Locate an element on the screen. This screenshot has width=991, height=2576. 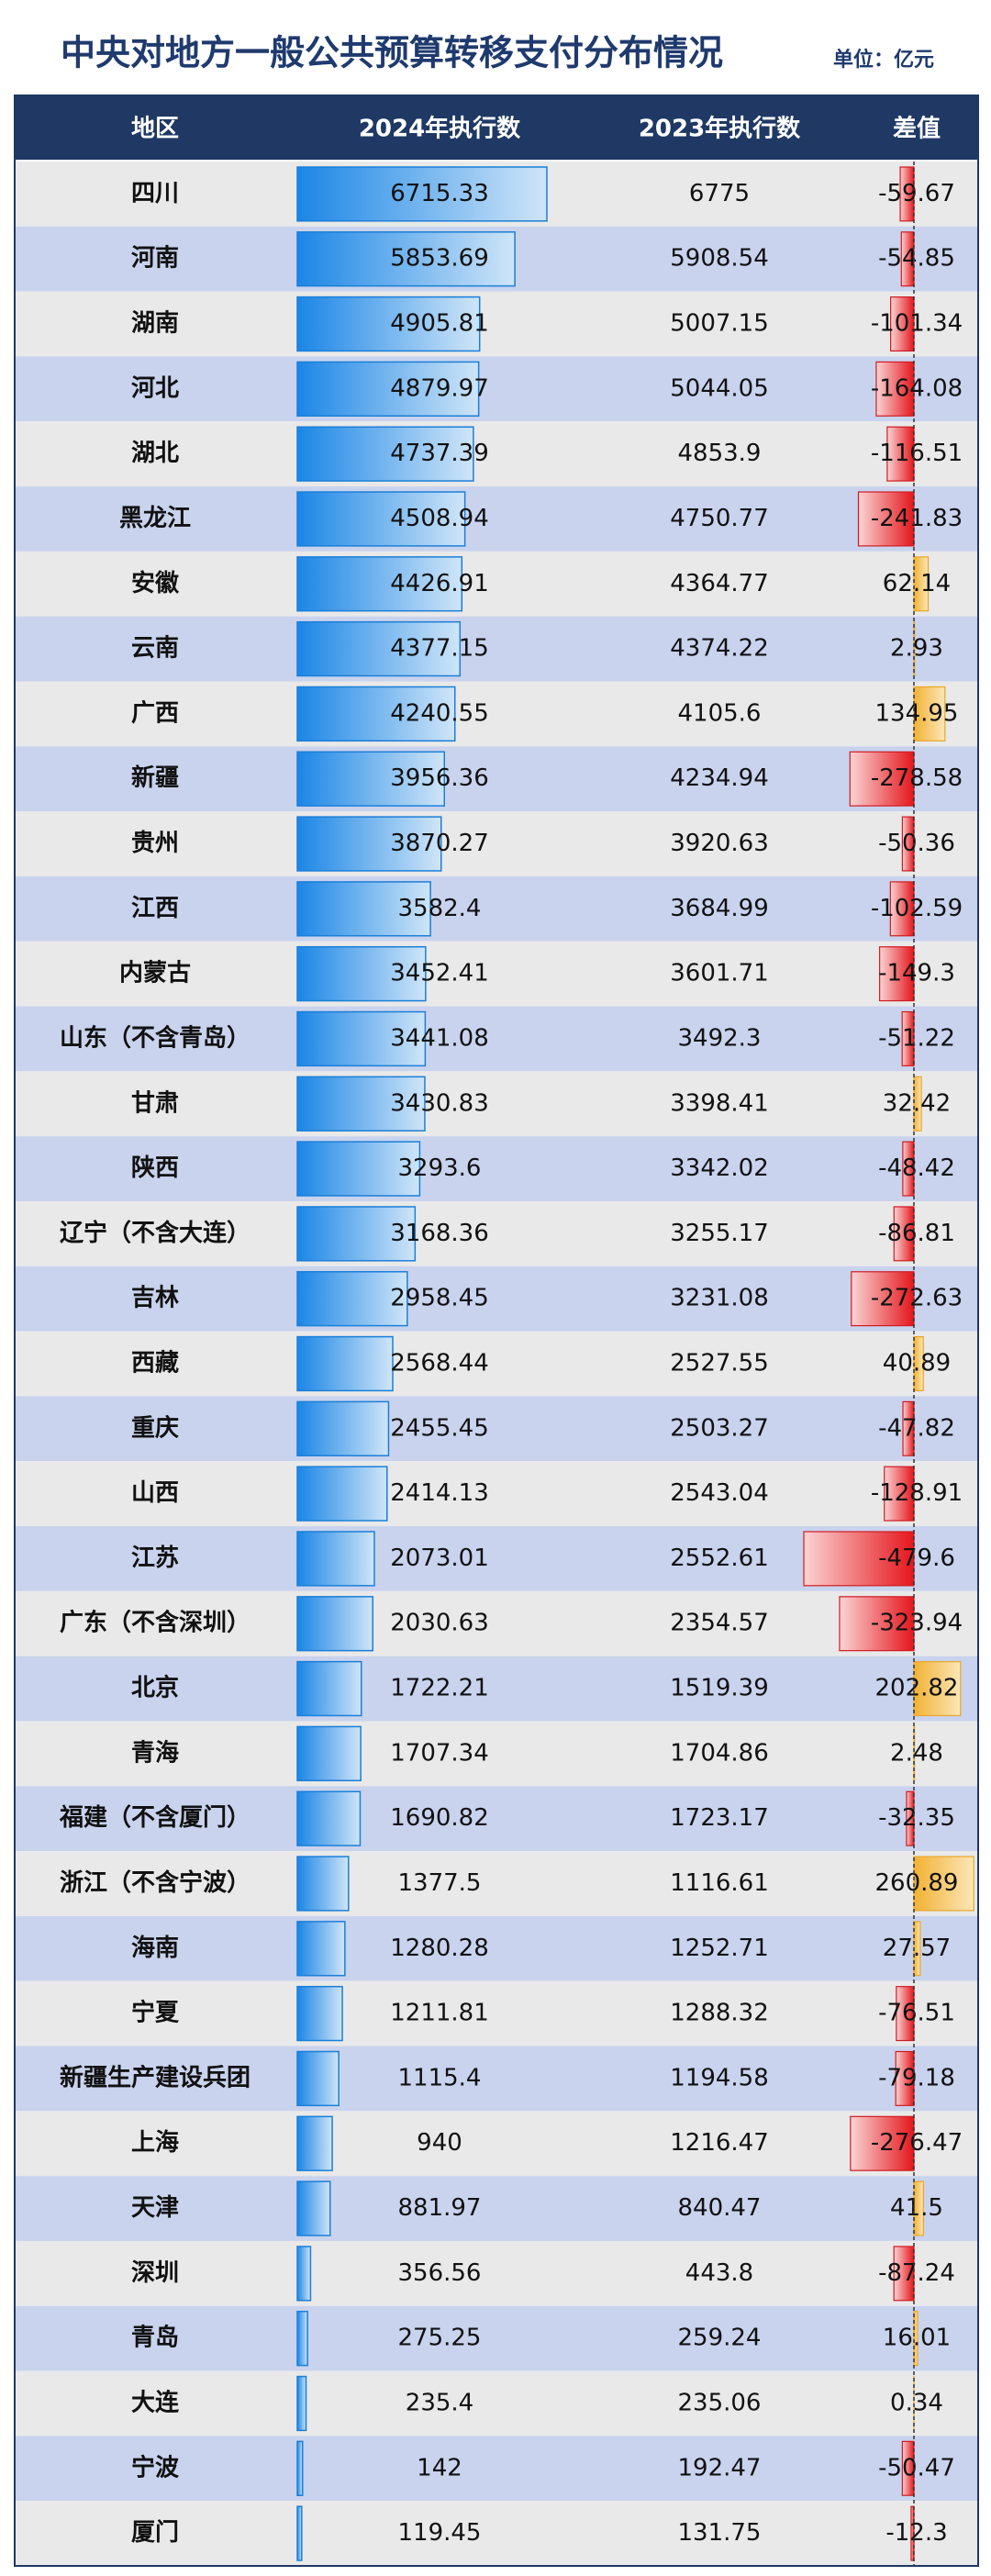
value-diff: -50.47 is located at coordinates (916, 2467).